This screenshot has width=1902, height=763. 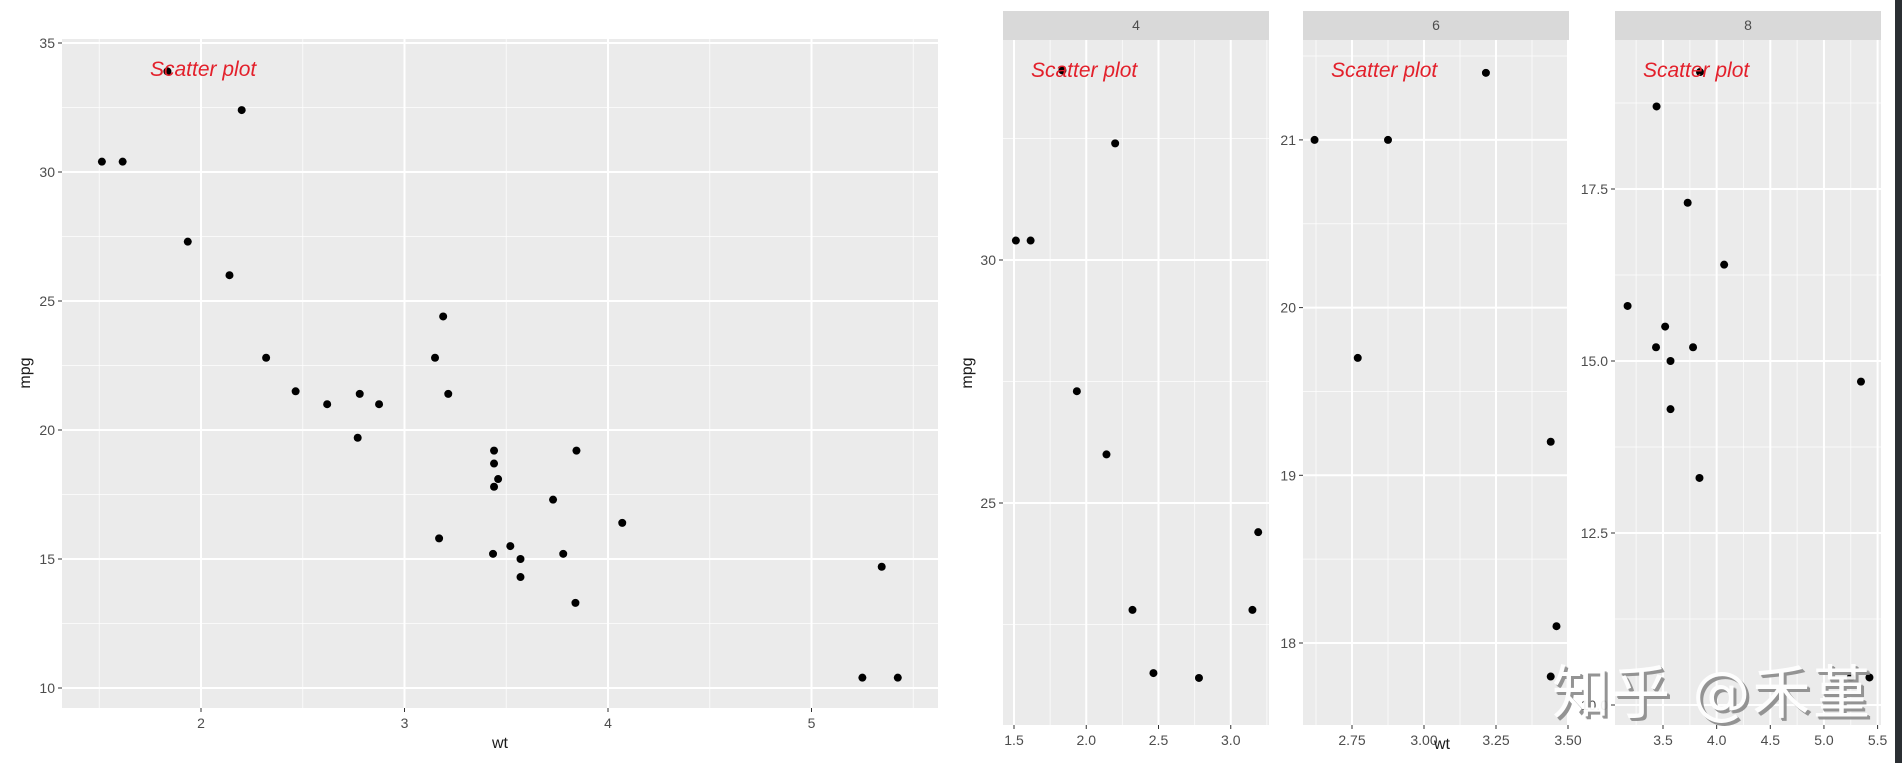 What do you see at coordinates (1136, 25) in the screenshot?
I see `facet-strip-label: 4` at bounding box center [1136, 25].